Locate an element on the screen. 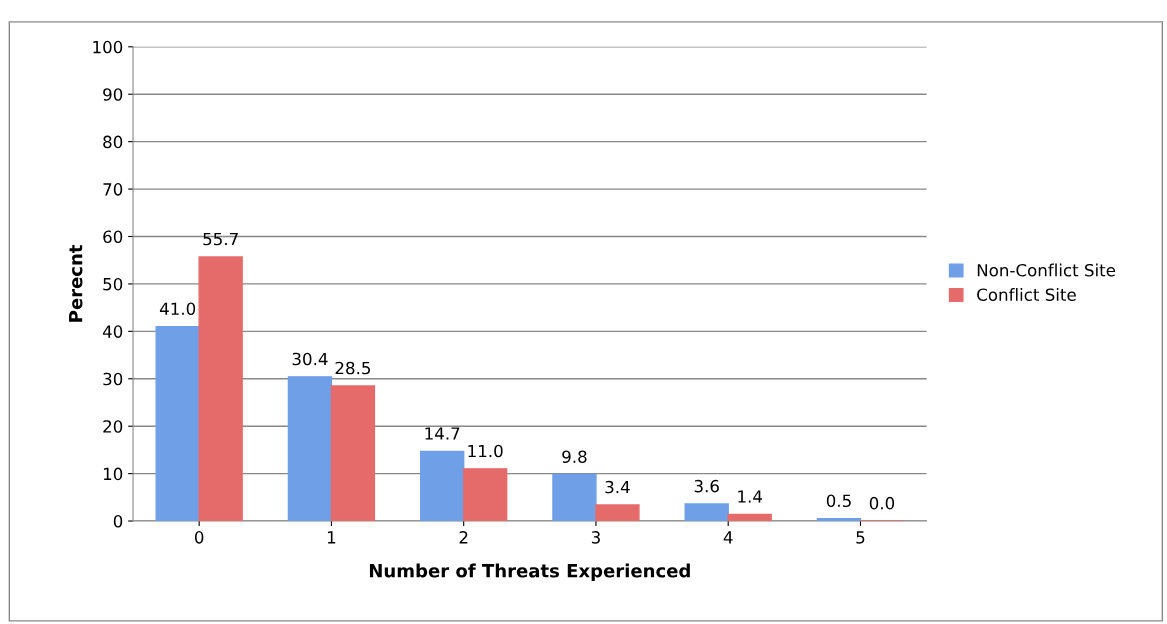 Image resolution: width=1167 pixels, height=624 pixels. y-tick-label: 0 is located at coordinates (118, 521).